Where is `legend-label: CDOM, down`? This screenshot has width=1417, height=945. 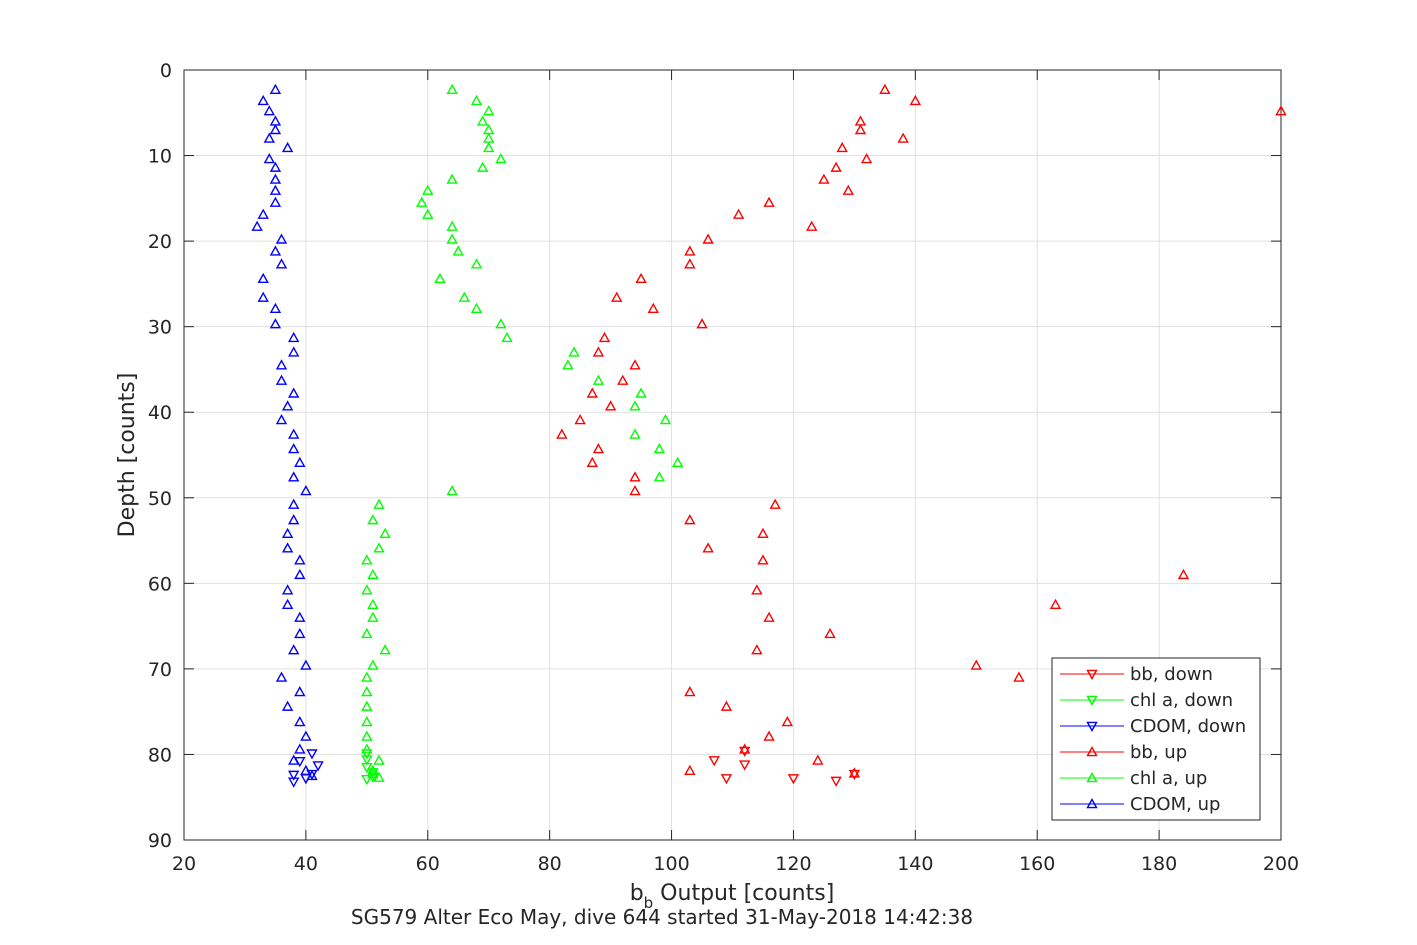 legend-label: CDOM, down is located at coordinates (1188, 726).